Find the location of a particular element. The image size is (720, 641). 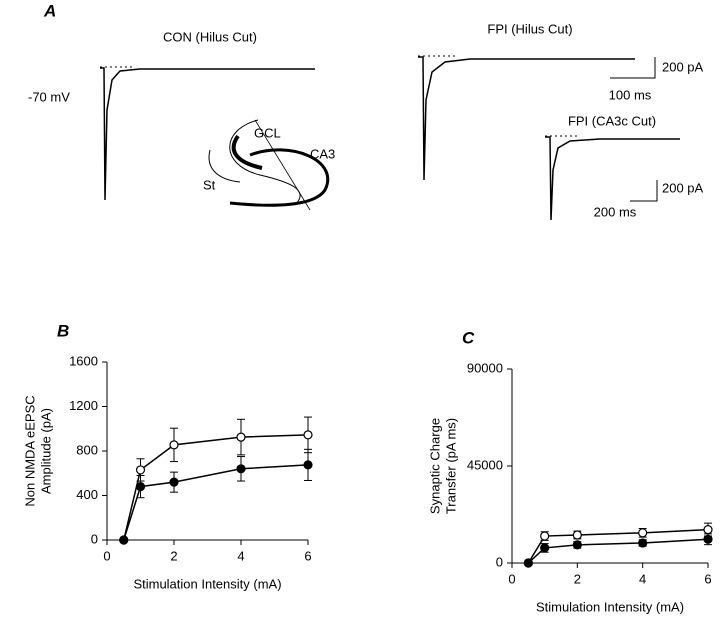

inset-gcl is located at coordinates (247, 152).